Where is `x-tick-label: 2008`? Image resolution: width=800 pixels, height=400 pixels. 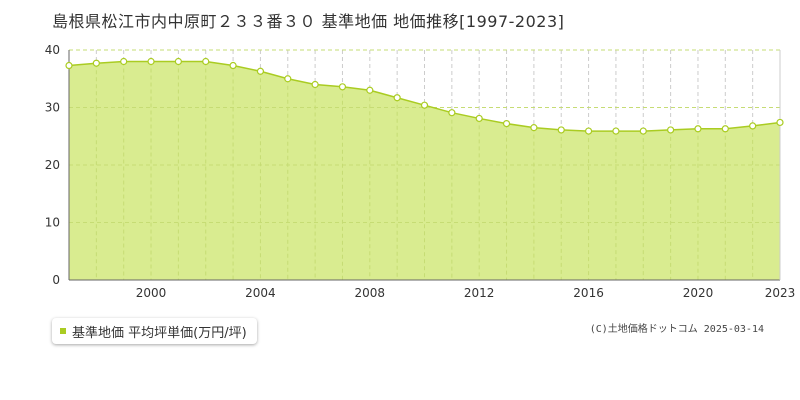 x-tick-label: 2008 is located at coordinates (370, 293).